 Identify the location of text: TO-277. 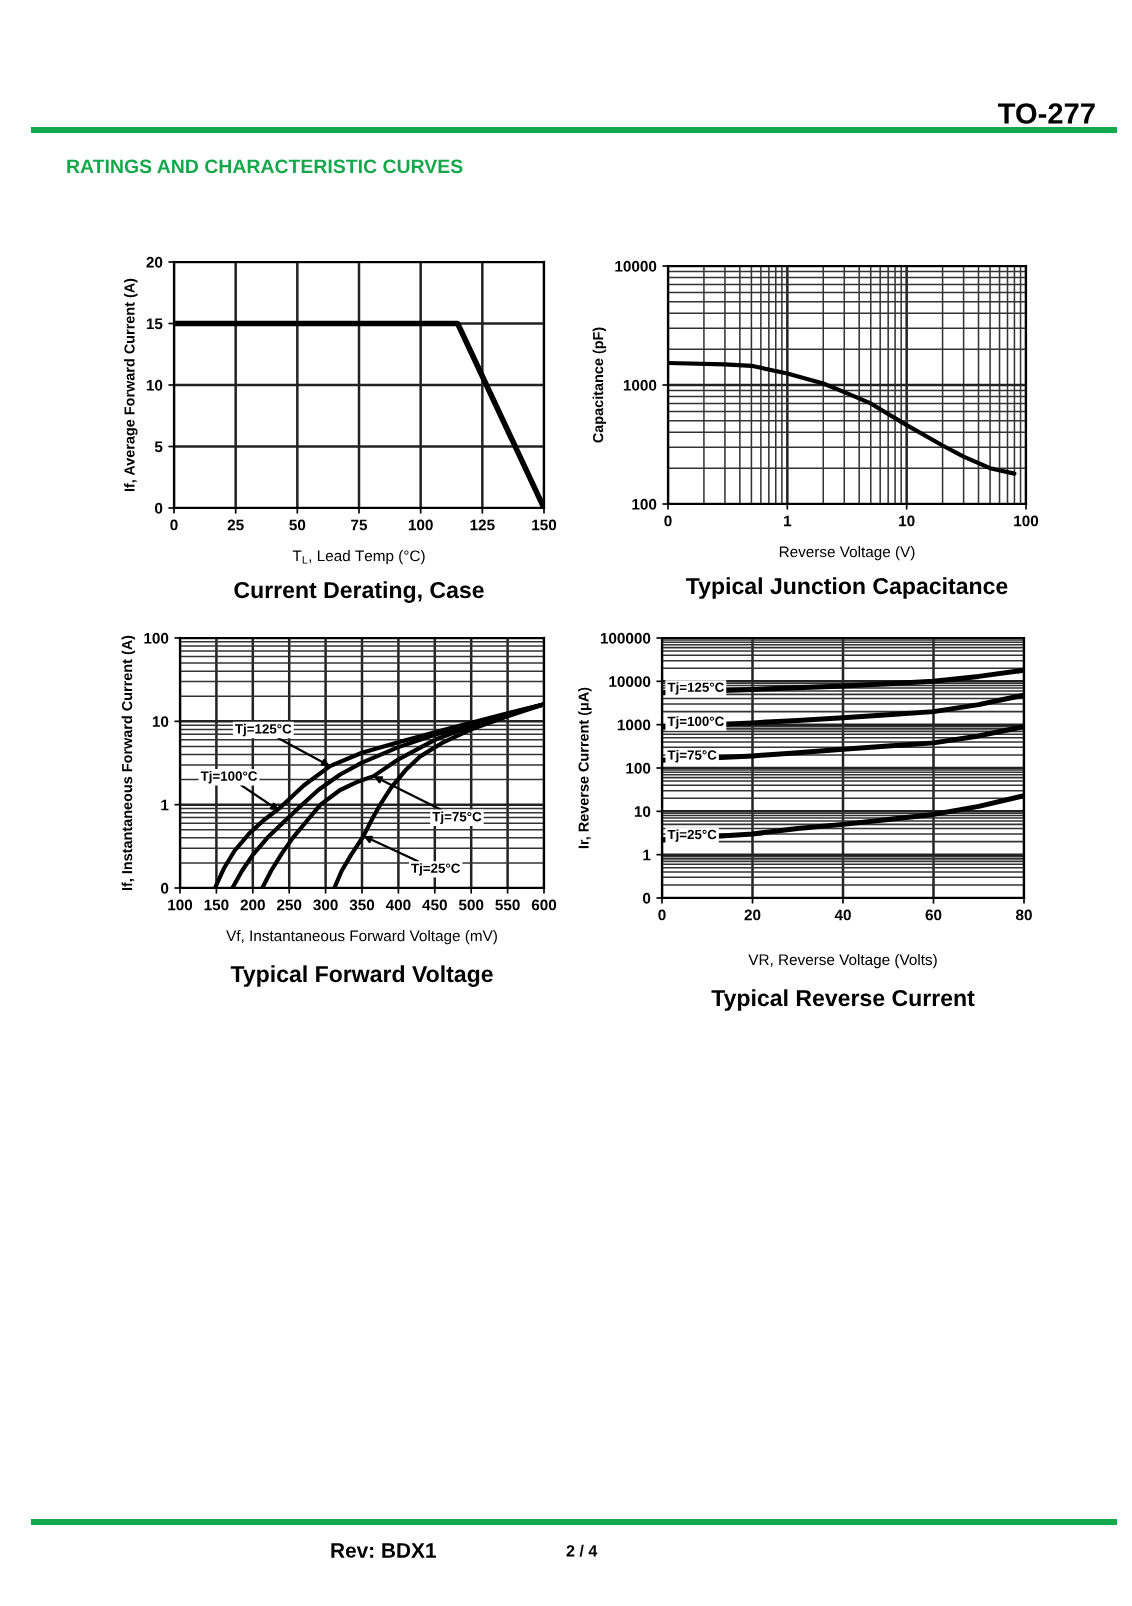
(1046, 113).